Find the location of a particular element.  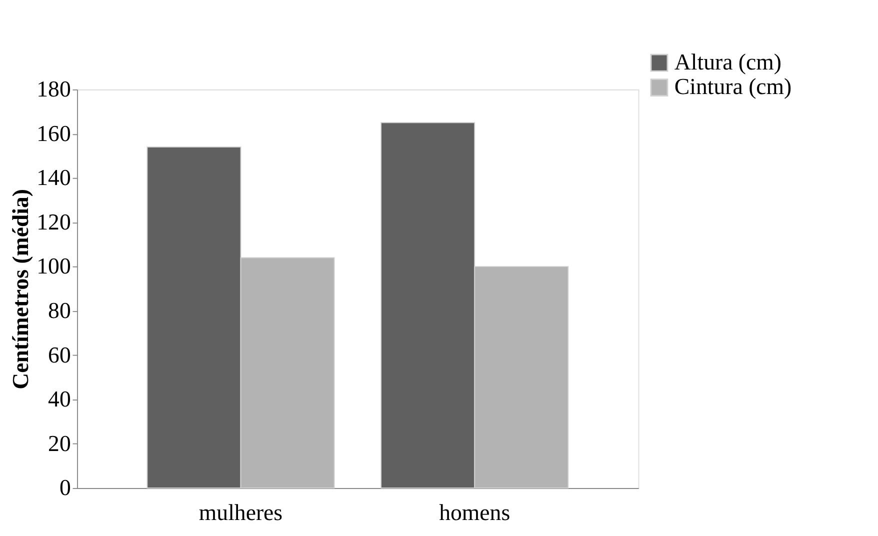

y-tick-label: 180 is located at coordinates (53, 89).